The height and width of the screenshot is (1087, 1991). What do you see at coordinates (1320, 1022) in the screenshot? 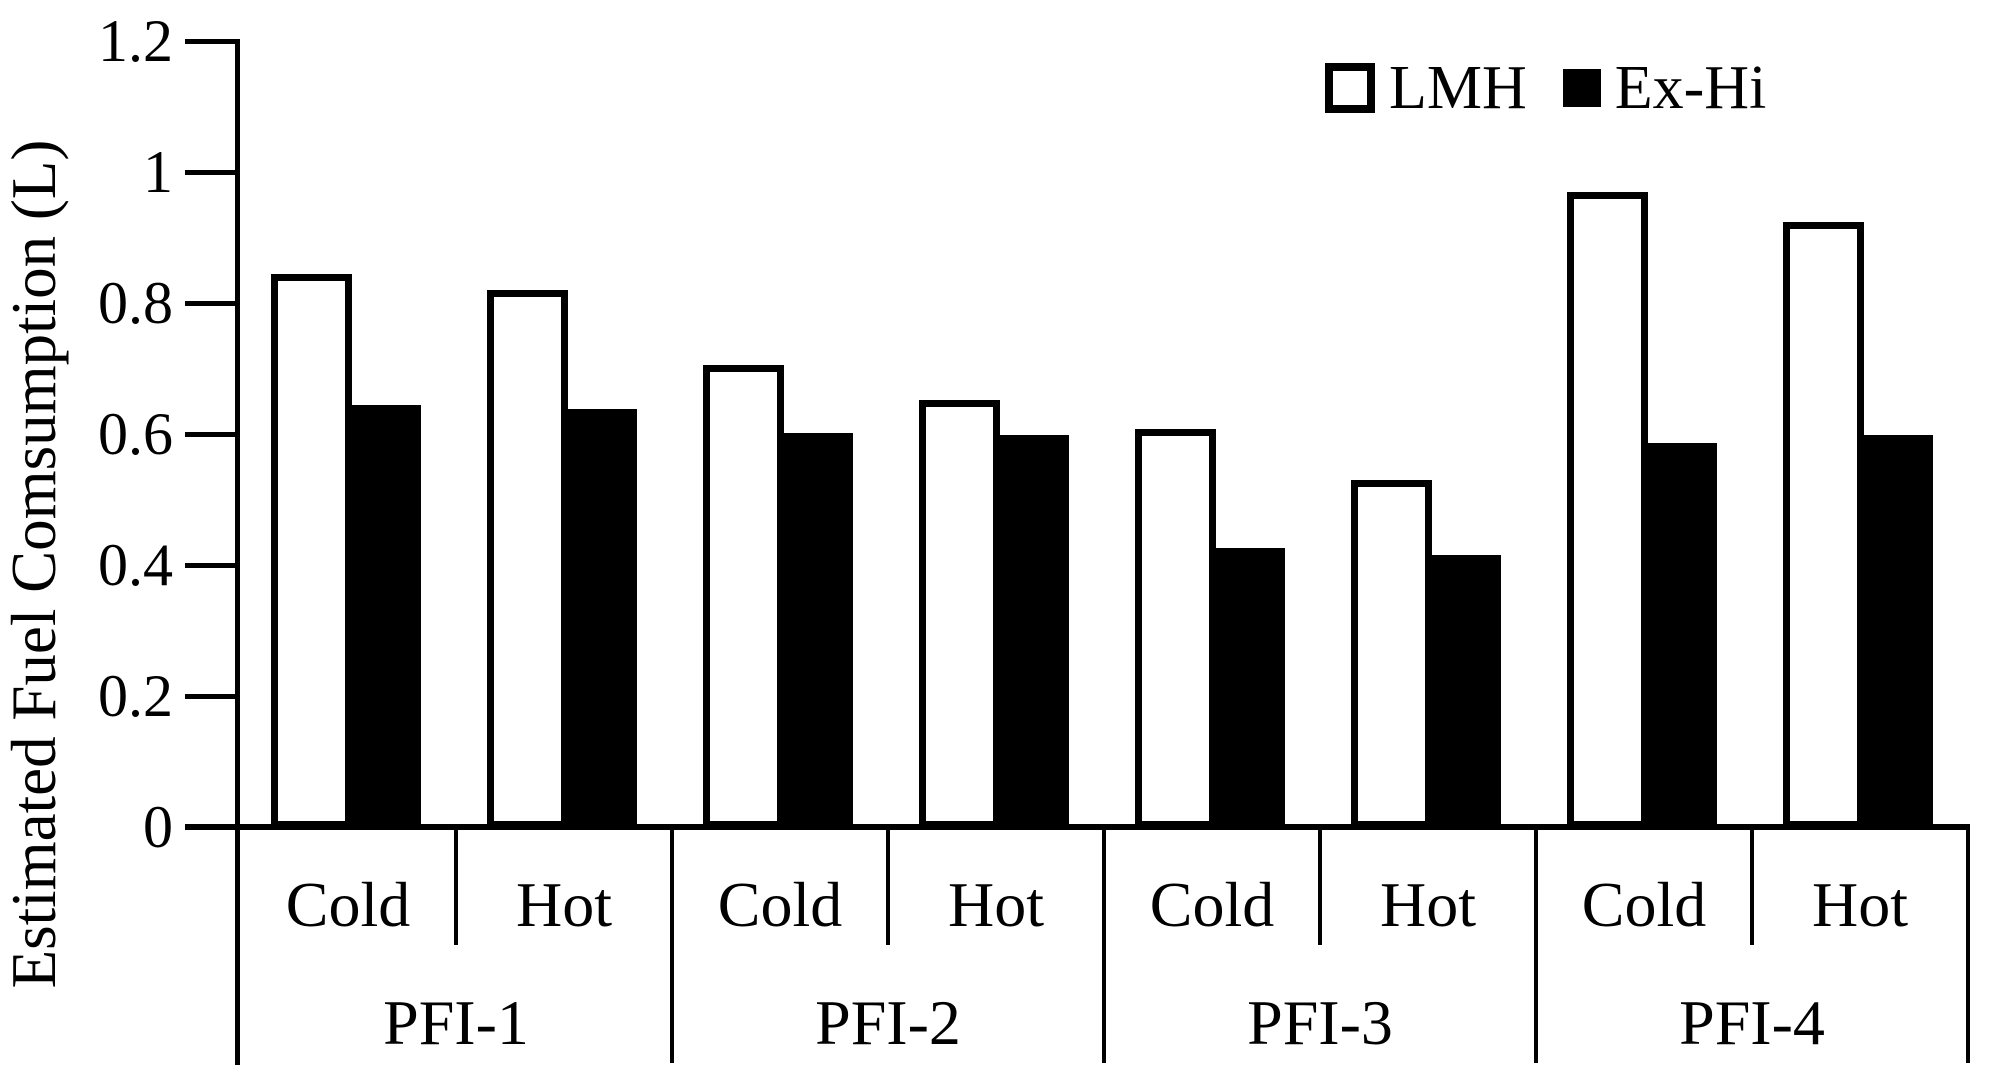
I see `x-label-group: PFI-3` at bounding box center [1320, 1022].